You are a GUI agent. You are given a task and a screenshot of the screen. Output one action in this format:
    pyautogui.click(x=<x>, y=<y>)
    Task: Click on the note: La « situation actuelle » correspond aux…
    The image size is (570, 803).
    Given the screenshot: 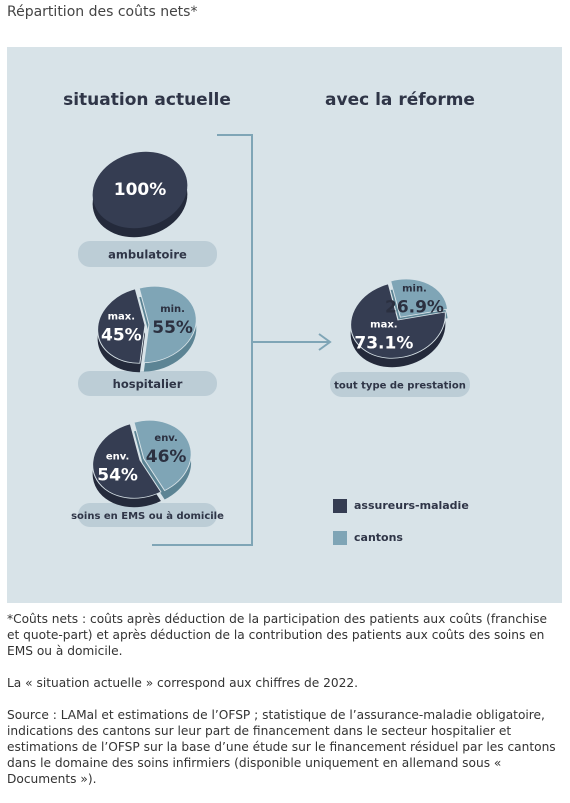 What is the action you would take?
    pyautogui.click(x=183, y=683)
    